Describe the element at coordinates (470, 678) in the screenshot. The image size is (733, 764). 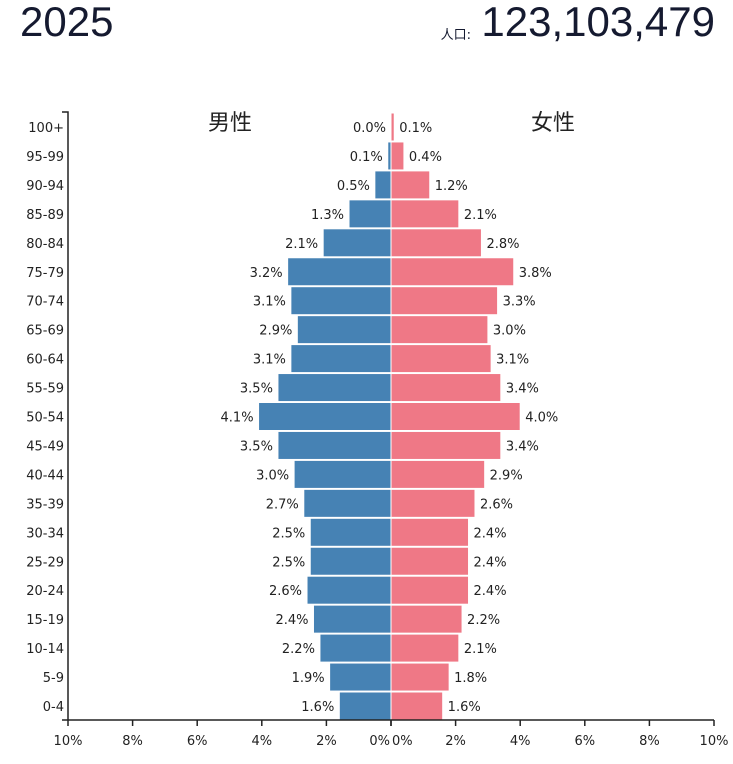
I see `female-value-label: 1.8%` at that location.